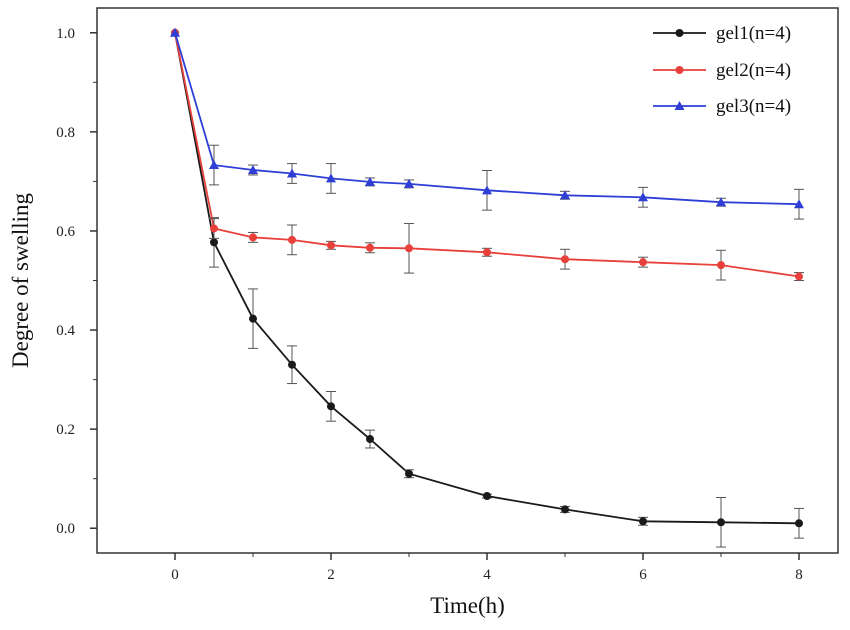 Image resolution: width=850 pixels, height=630 pixels. I want to click on x-tick-label: 2, so click(331, 575).